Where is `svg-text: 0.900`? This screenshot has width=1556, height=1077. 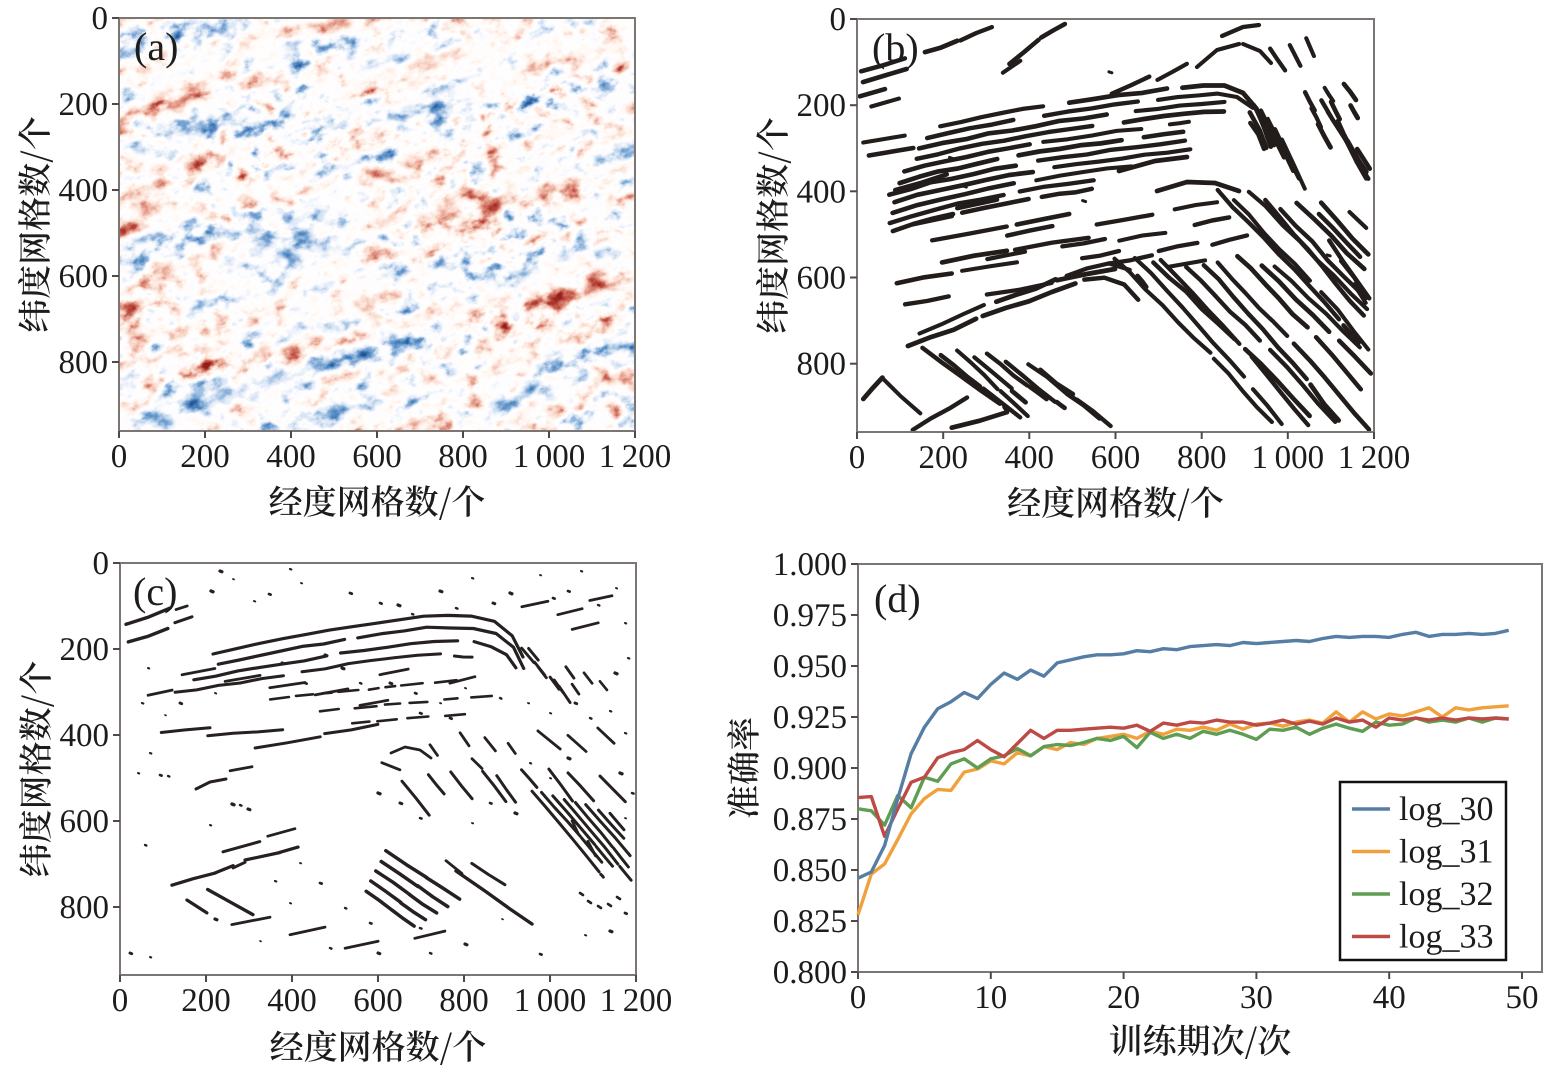
svg-text: 0.900 is located at coordinates (810, 769).